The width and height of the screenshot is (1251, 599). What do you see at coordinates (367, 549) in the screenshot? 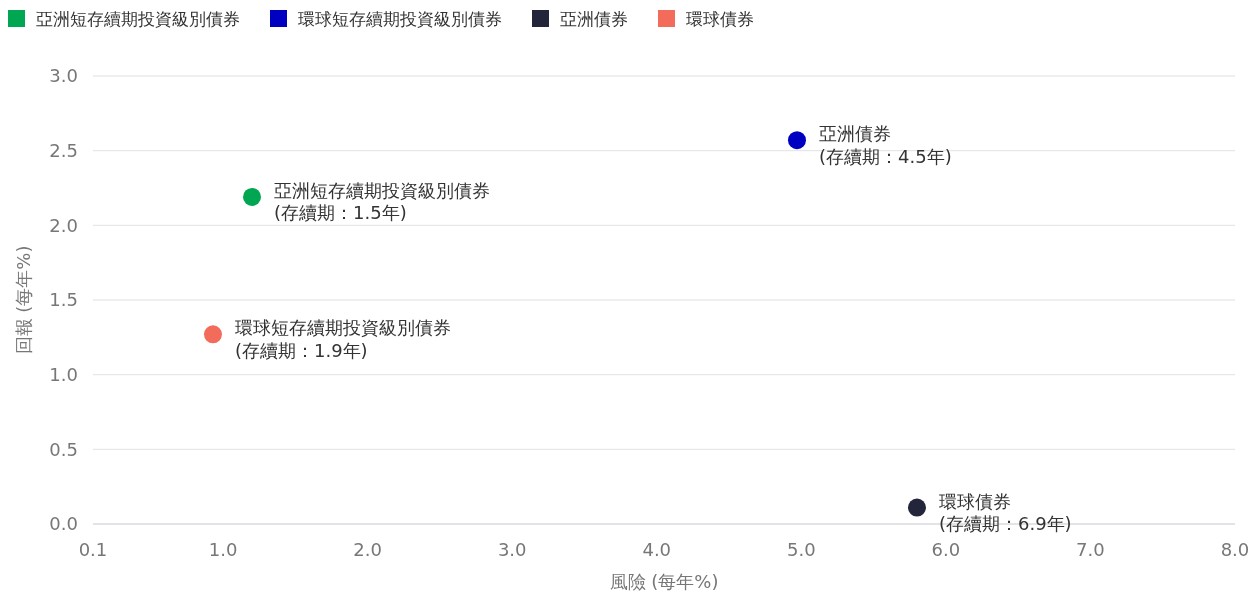
I see `x-tick-label: 2.0` at bounding box center [367, 549].